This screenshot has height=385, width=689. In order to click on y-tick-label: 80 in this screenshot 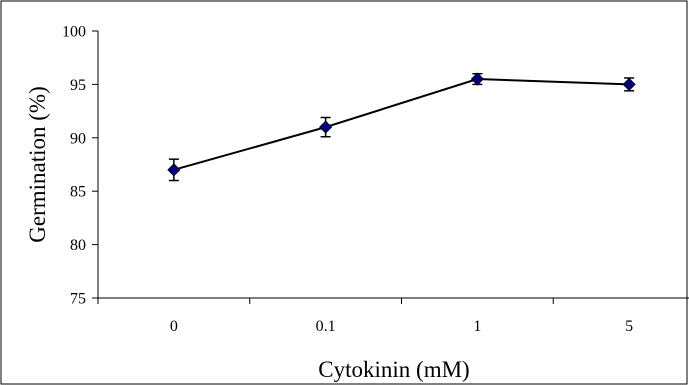, I will do `click(78, 245)`.